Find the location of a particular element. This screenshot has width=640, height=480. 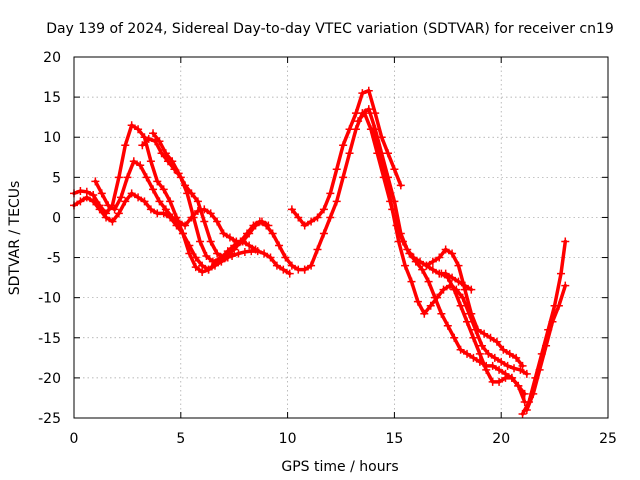

y-tick-label: -25 is located at coordinates (49, 419).